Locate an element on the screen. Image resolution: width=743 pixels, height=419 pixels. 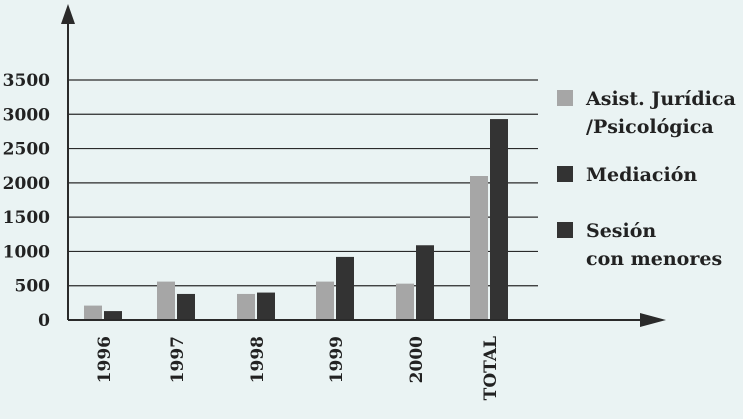
x-tick-label-1999: 1999 is located at coordinates (337, 359).